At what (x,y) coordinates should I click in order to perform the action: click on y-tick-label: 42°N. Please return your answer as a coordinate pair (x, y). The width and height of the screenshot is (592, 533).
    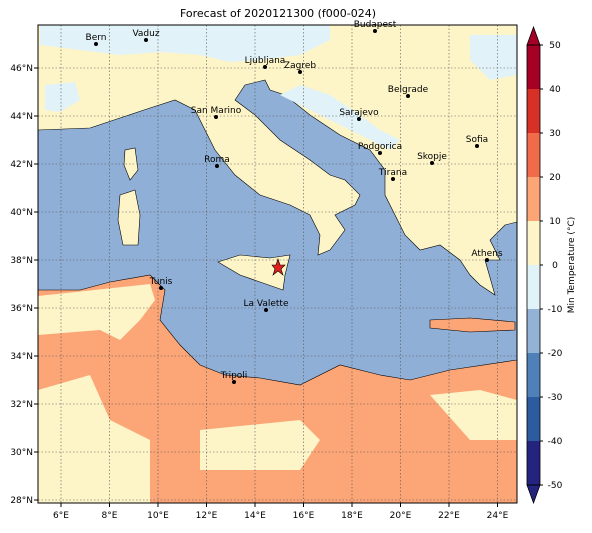
    Looking at the image, I should click on (21, 165).